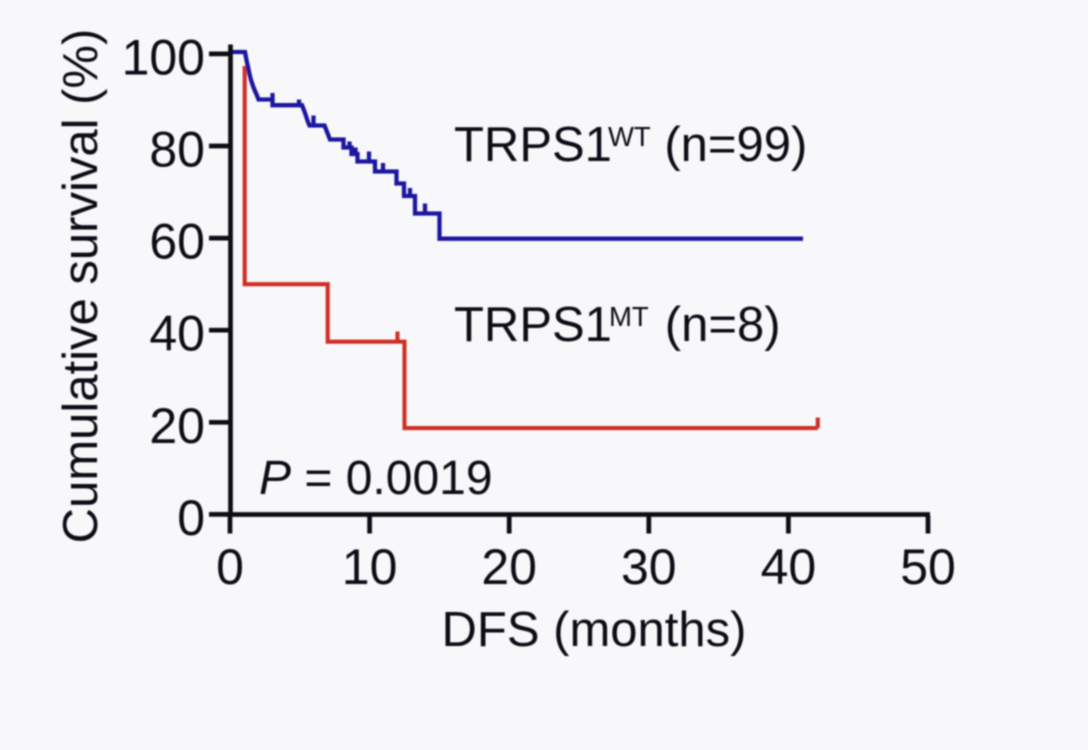 The width and height of the screenshot is (1088, 750). Describe the element at coordinates (163, 57) in the screenshot. I see `svg-text: 100` at that location.